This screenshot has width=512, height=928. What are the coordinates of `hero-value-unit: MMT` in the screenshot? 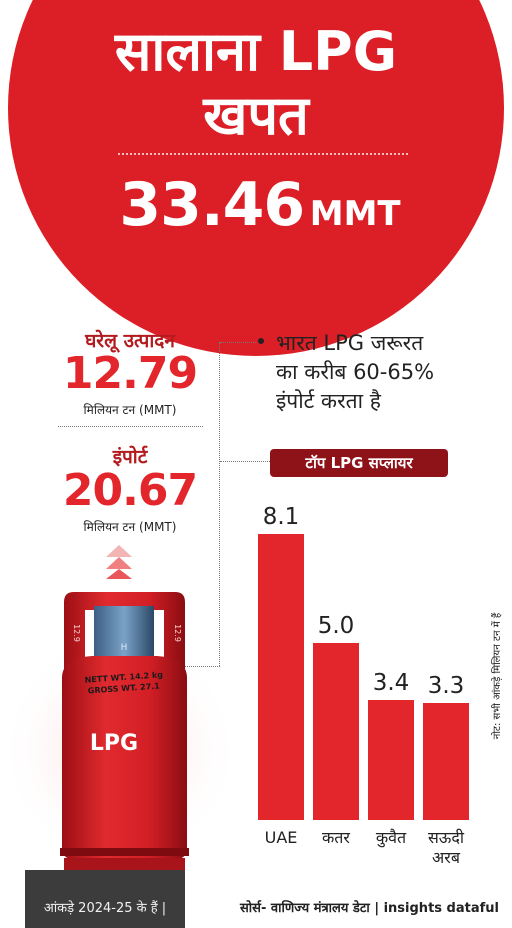 It's located at (355, 214).